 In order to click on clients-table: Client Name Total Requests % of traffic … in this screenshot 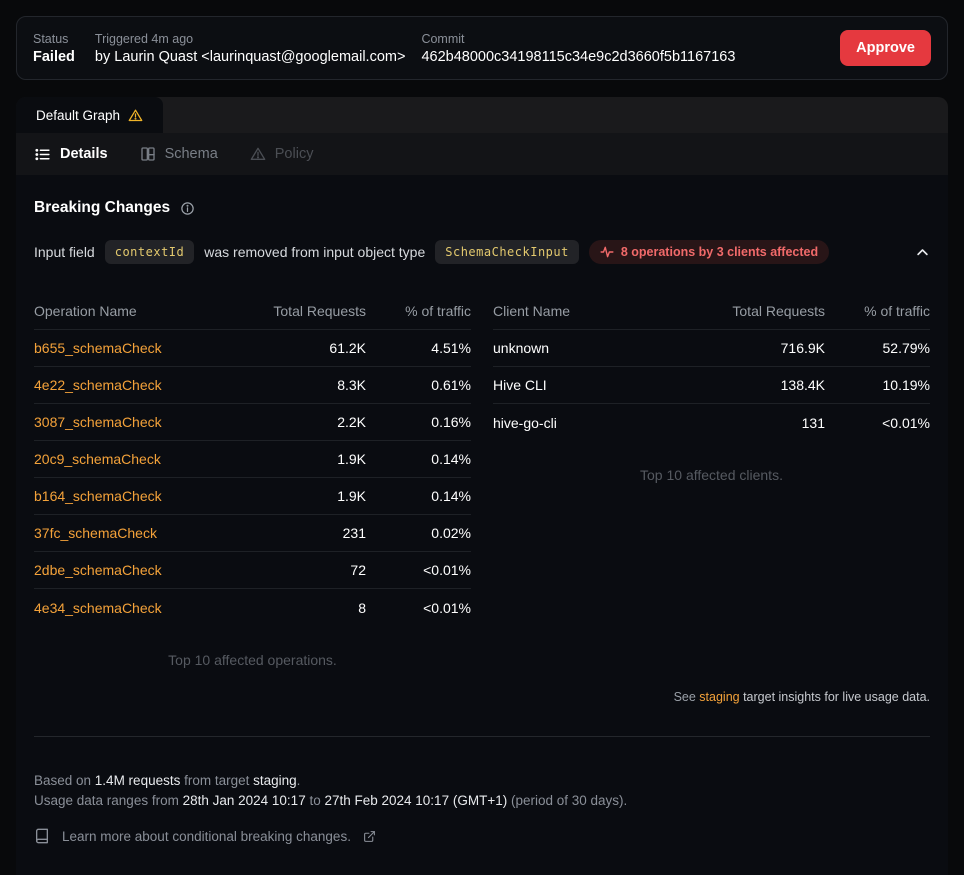, I will do `click(711, 367)`.